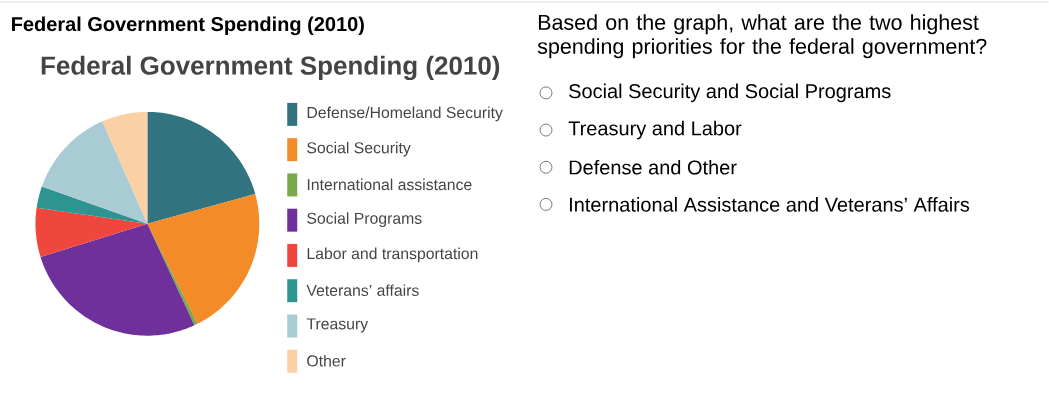 This screenshot has height=412, width=1049. I want to click on text: International Assistance and Veterans’ Affairs, so click(770, 204).